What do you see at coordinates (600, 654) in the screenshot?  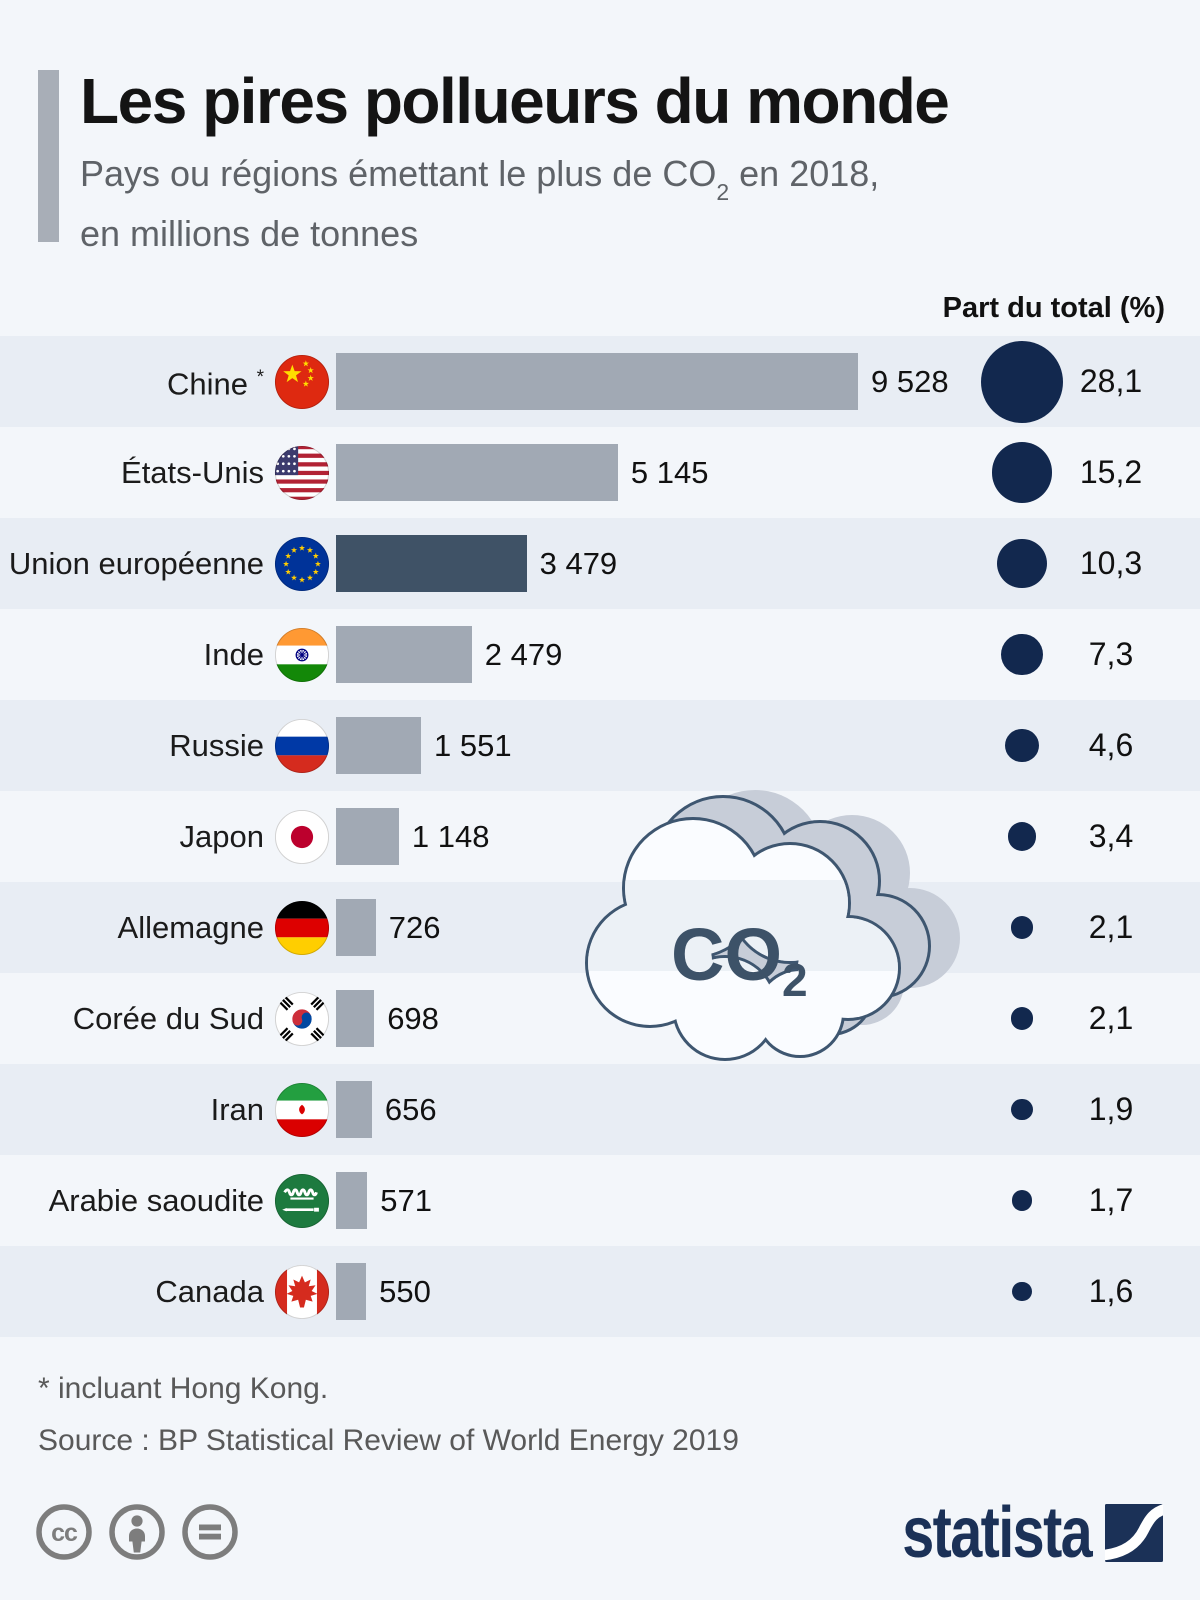 I see `chart-row: Inde 2 479 7,3` at bounding box center [600, 654].